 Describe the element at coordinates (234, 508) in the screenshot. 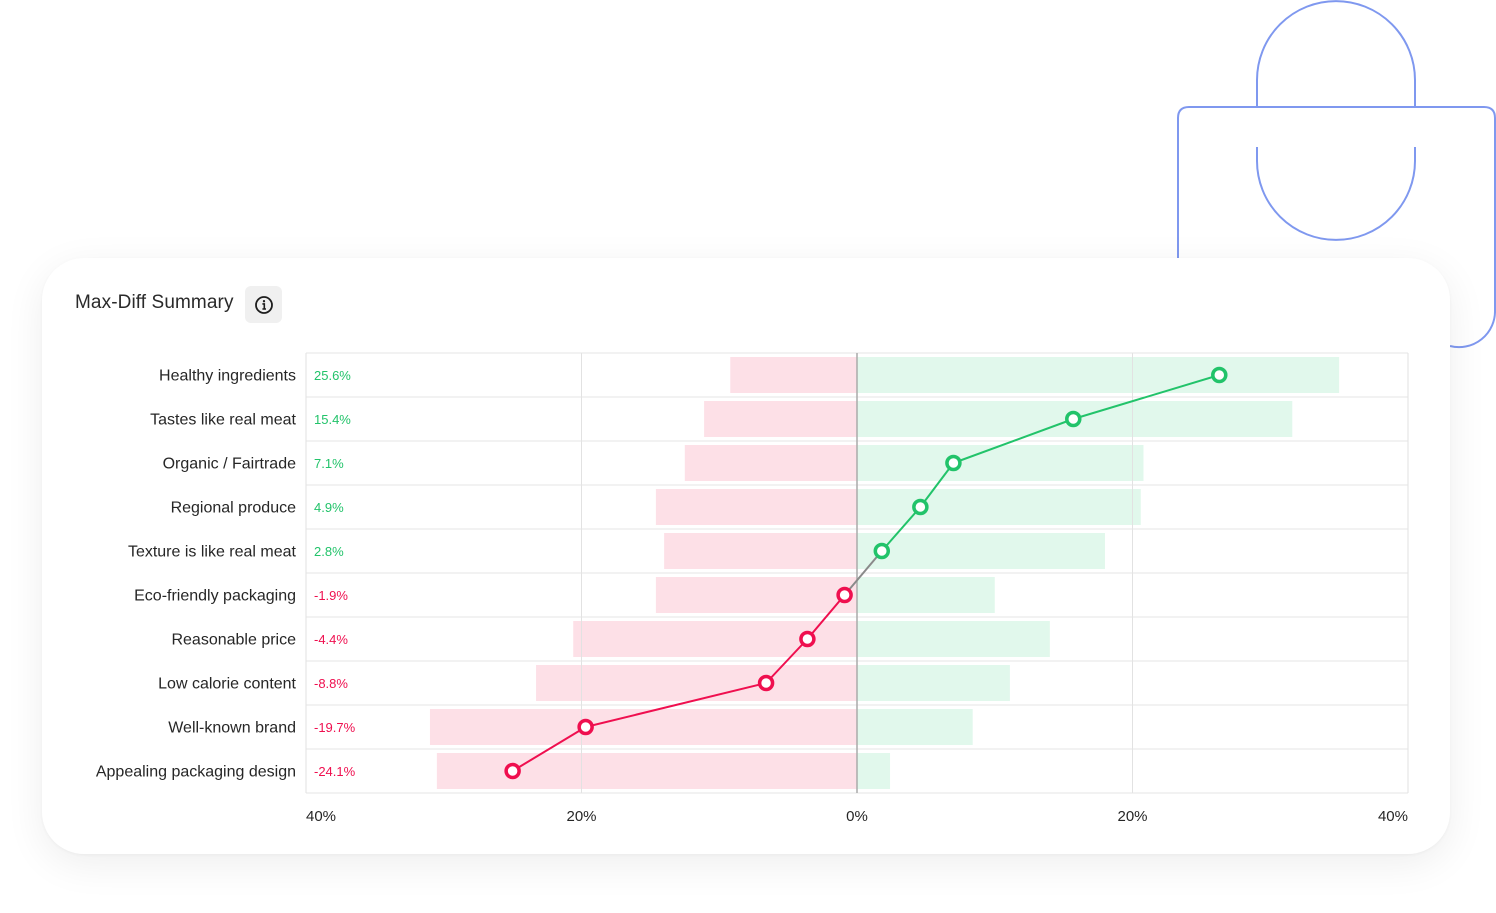

I see `category-label: Regional produce` at that location.